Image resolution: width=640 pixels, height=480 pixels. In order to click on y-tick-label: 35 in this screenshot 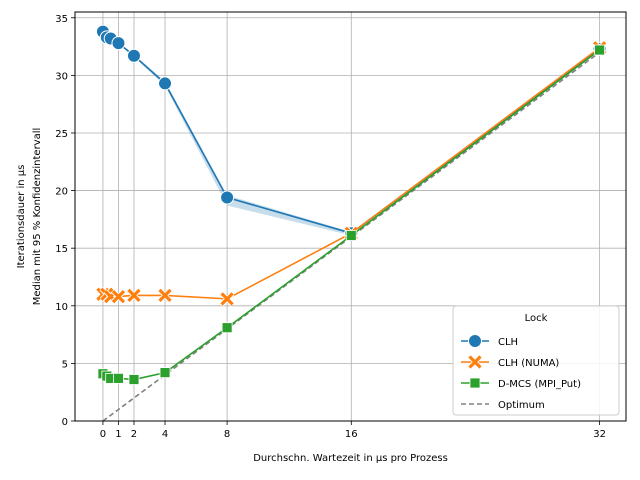, I will do `click(61, 19)`.